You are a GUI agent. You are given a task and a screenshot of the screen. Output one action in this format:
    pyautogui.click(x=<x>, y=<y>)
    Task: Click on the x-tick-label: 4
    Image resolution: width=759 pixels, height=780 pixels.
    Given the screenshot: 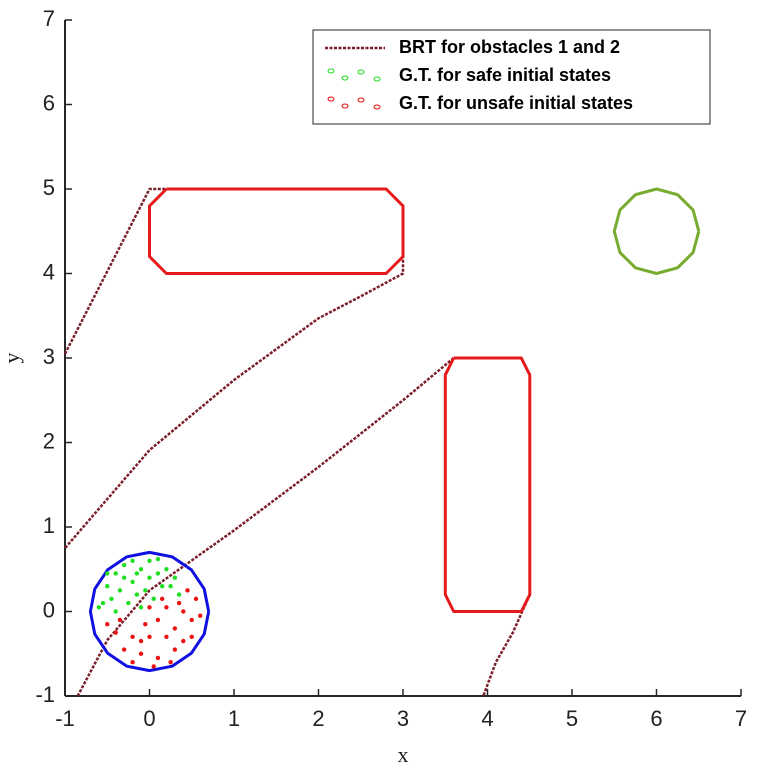 What is the action you would take?
    pyautogui.click(x=487, y=718)
    